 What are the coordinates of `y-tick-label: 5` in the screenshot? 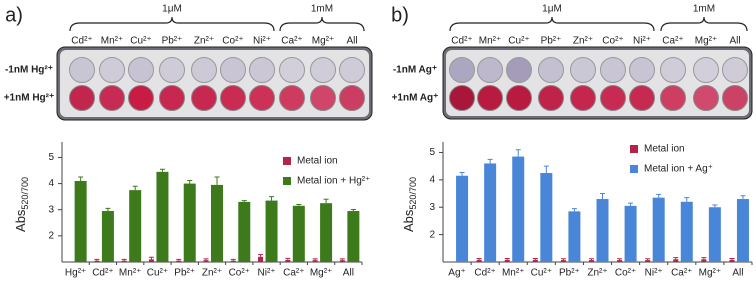 It's located at (432, 152).